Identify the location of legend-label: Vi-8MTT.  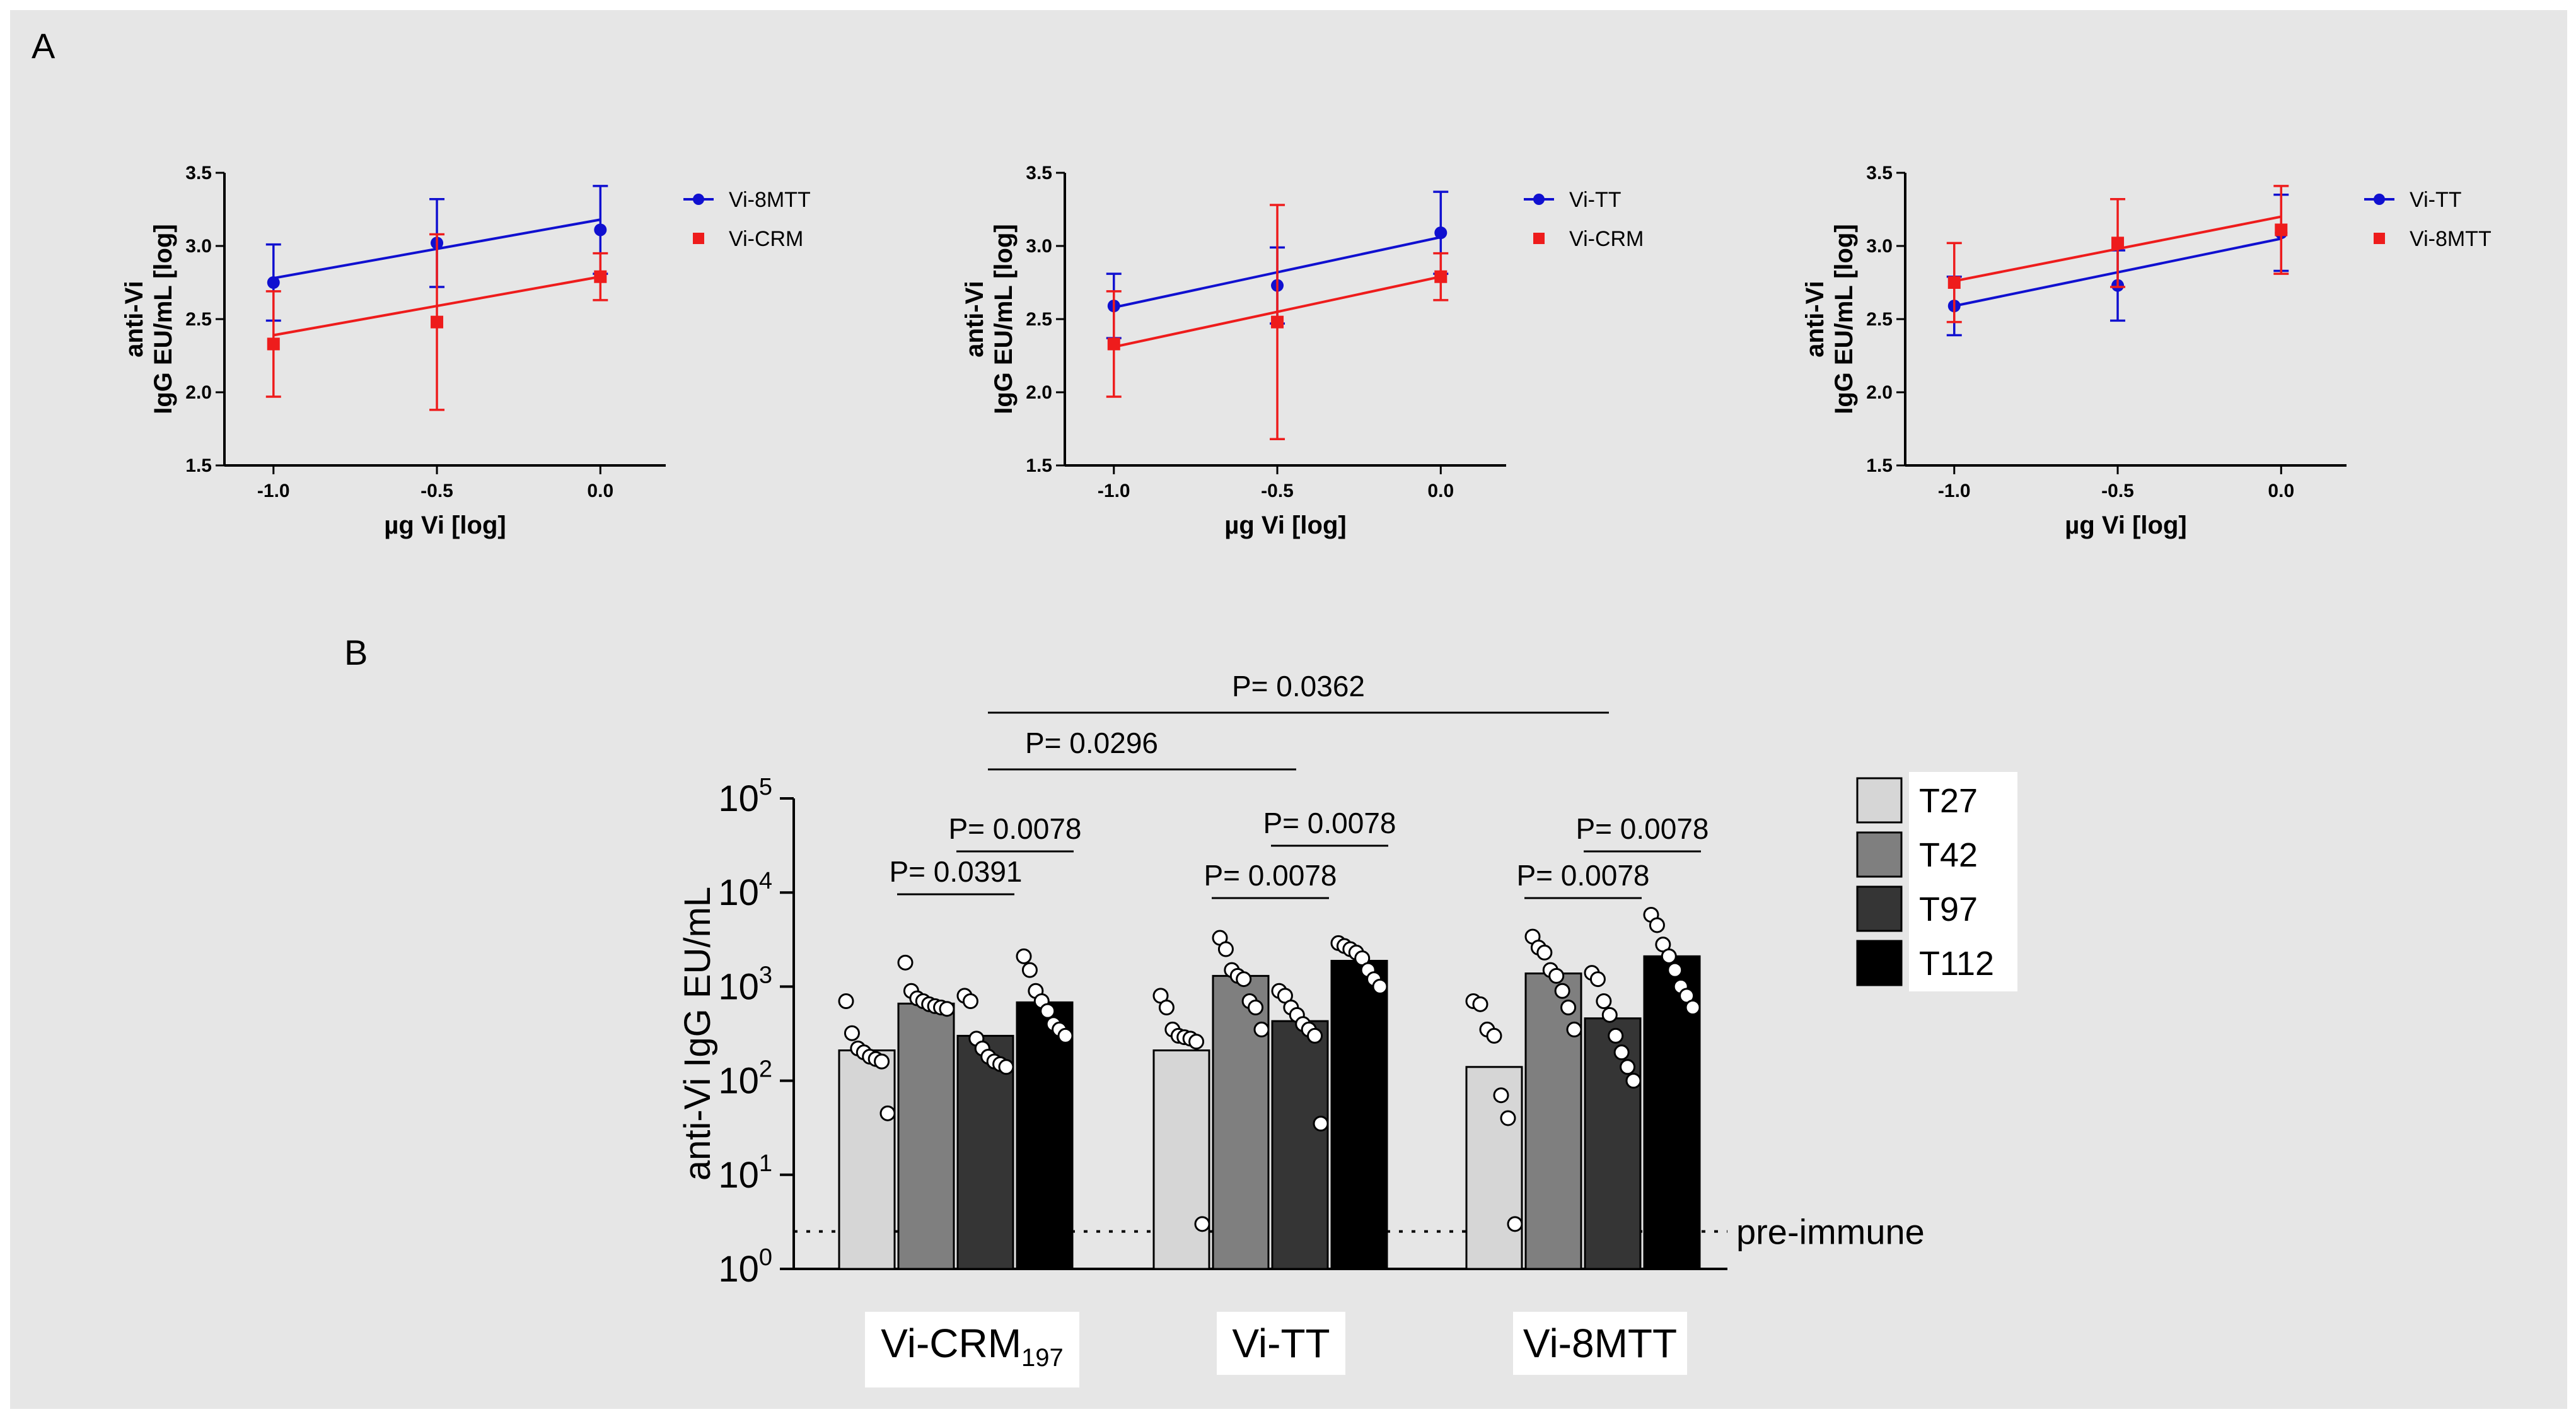
(2451, 239).